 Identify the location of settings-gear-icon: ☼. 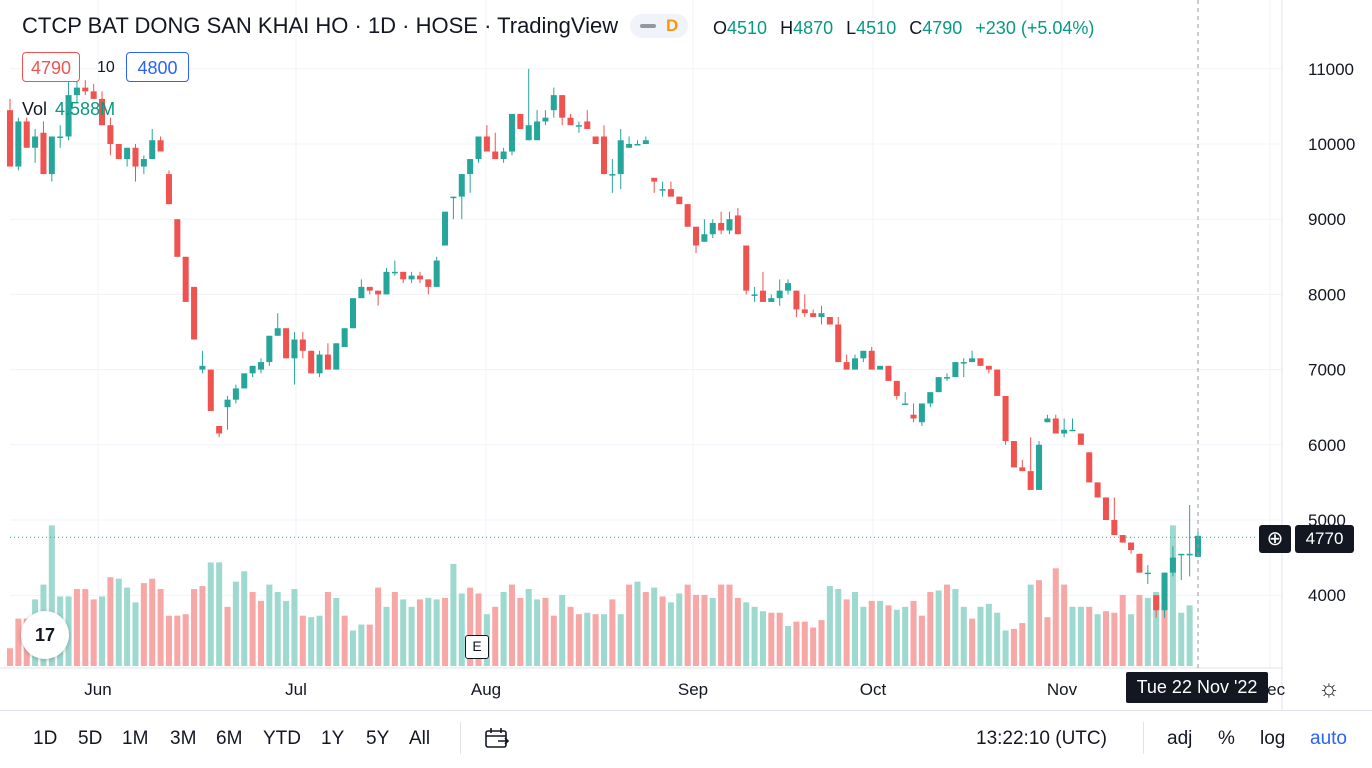
(1329, 688).